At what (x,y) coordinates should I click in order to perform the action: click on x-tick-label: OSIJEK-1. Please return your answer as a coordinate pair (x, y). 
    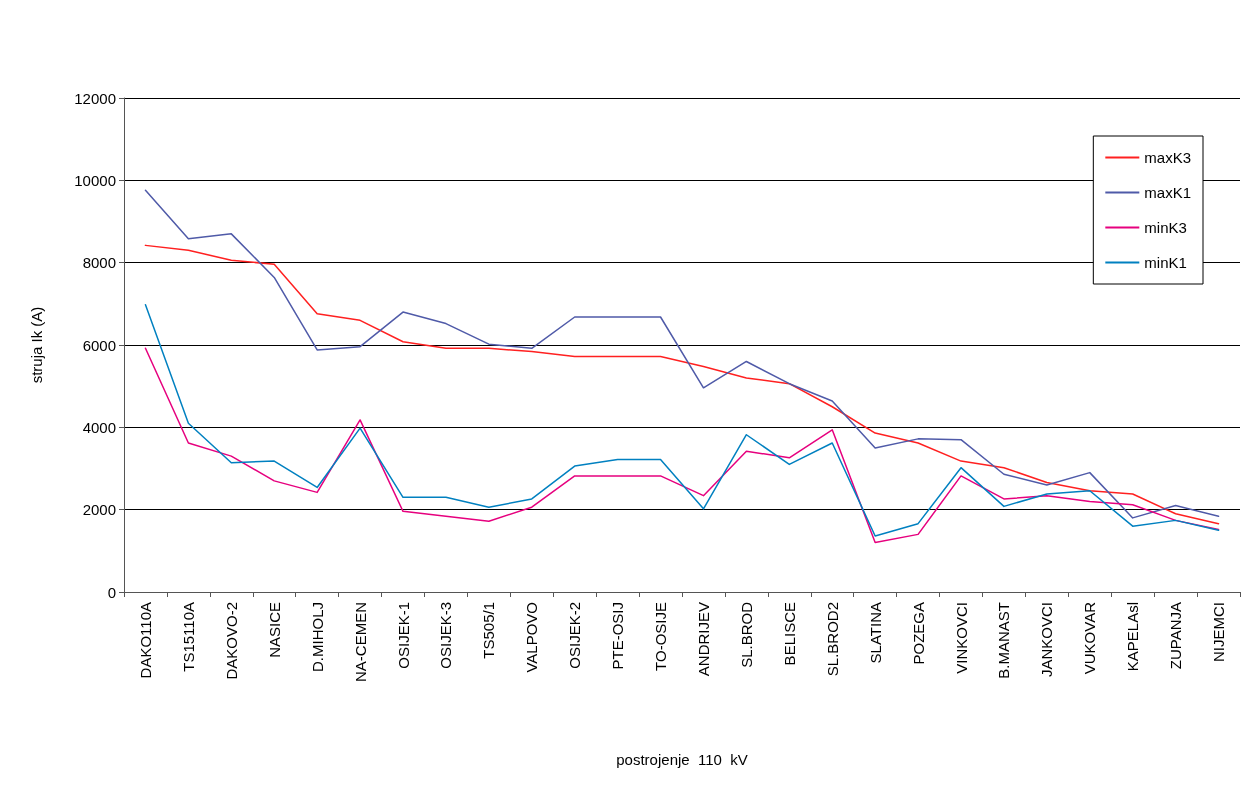
    Looking at the image, I should click on (403, 635).